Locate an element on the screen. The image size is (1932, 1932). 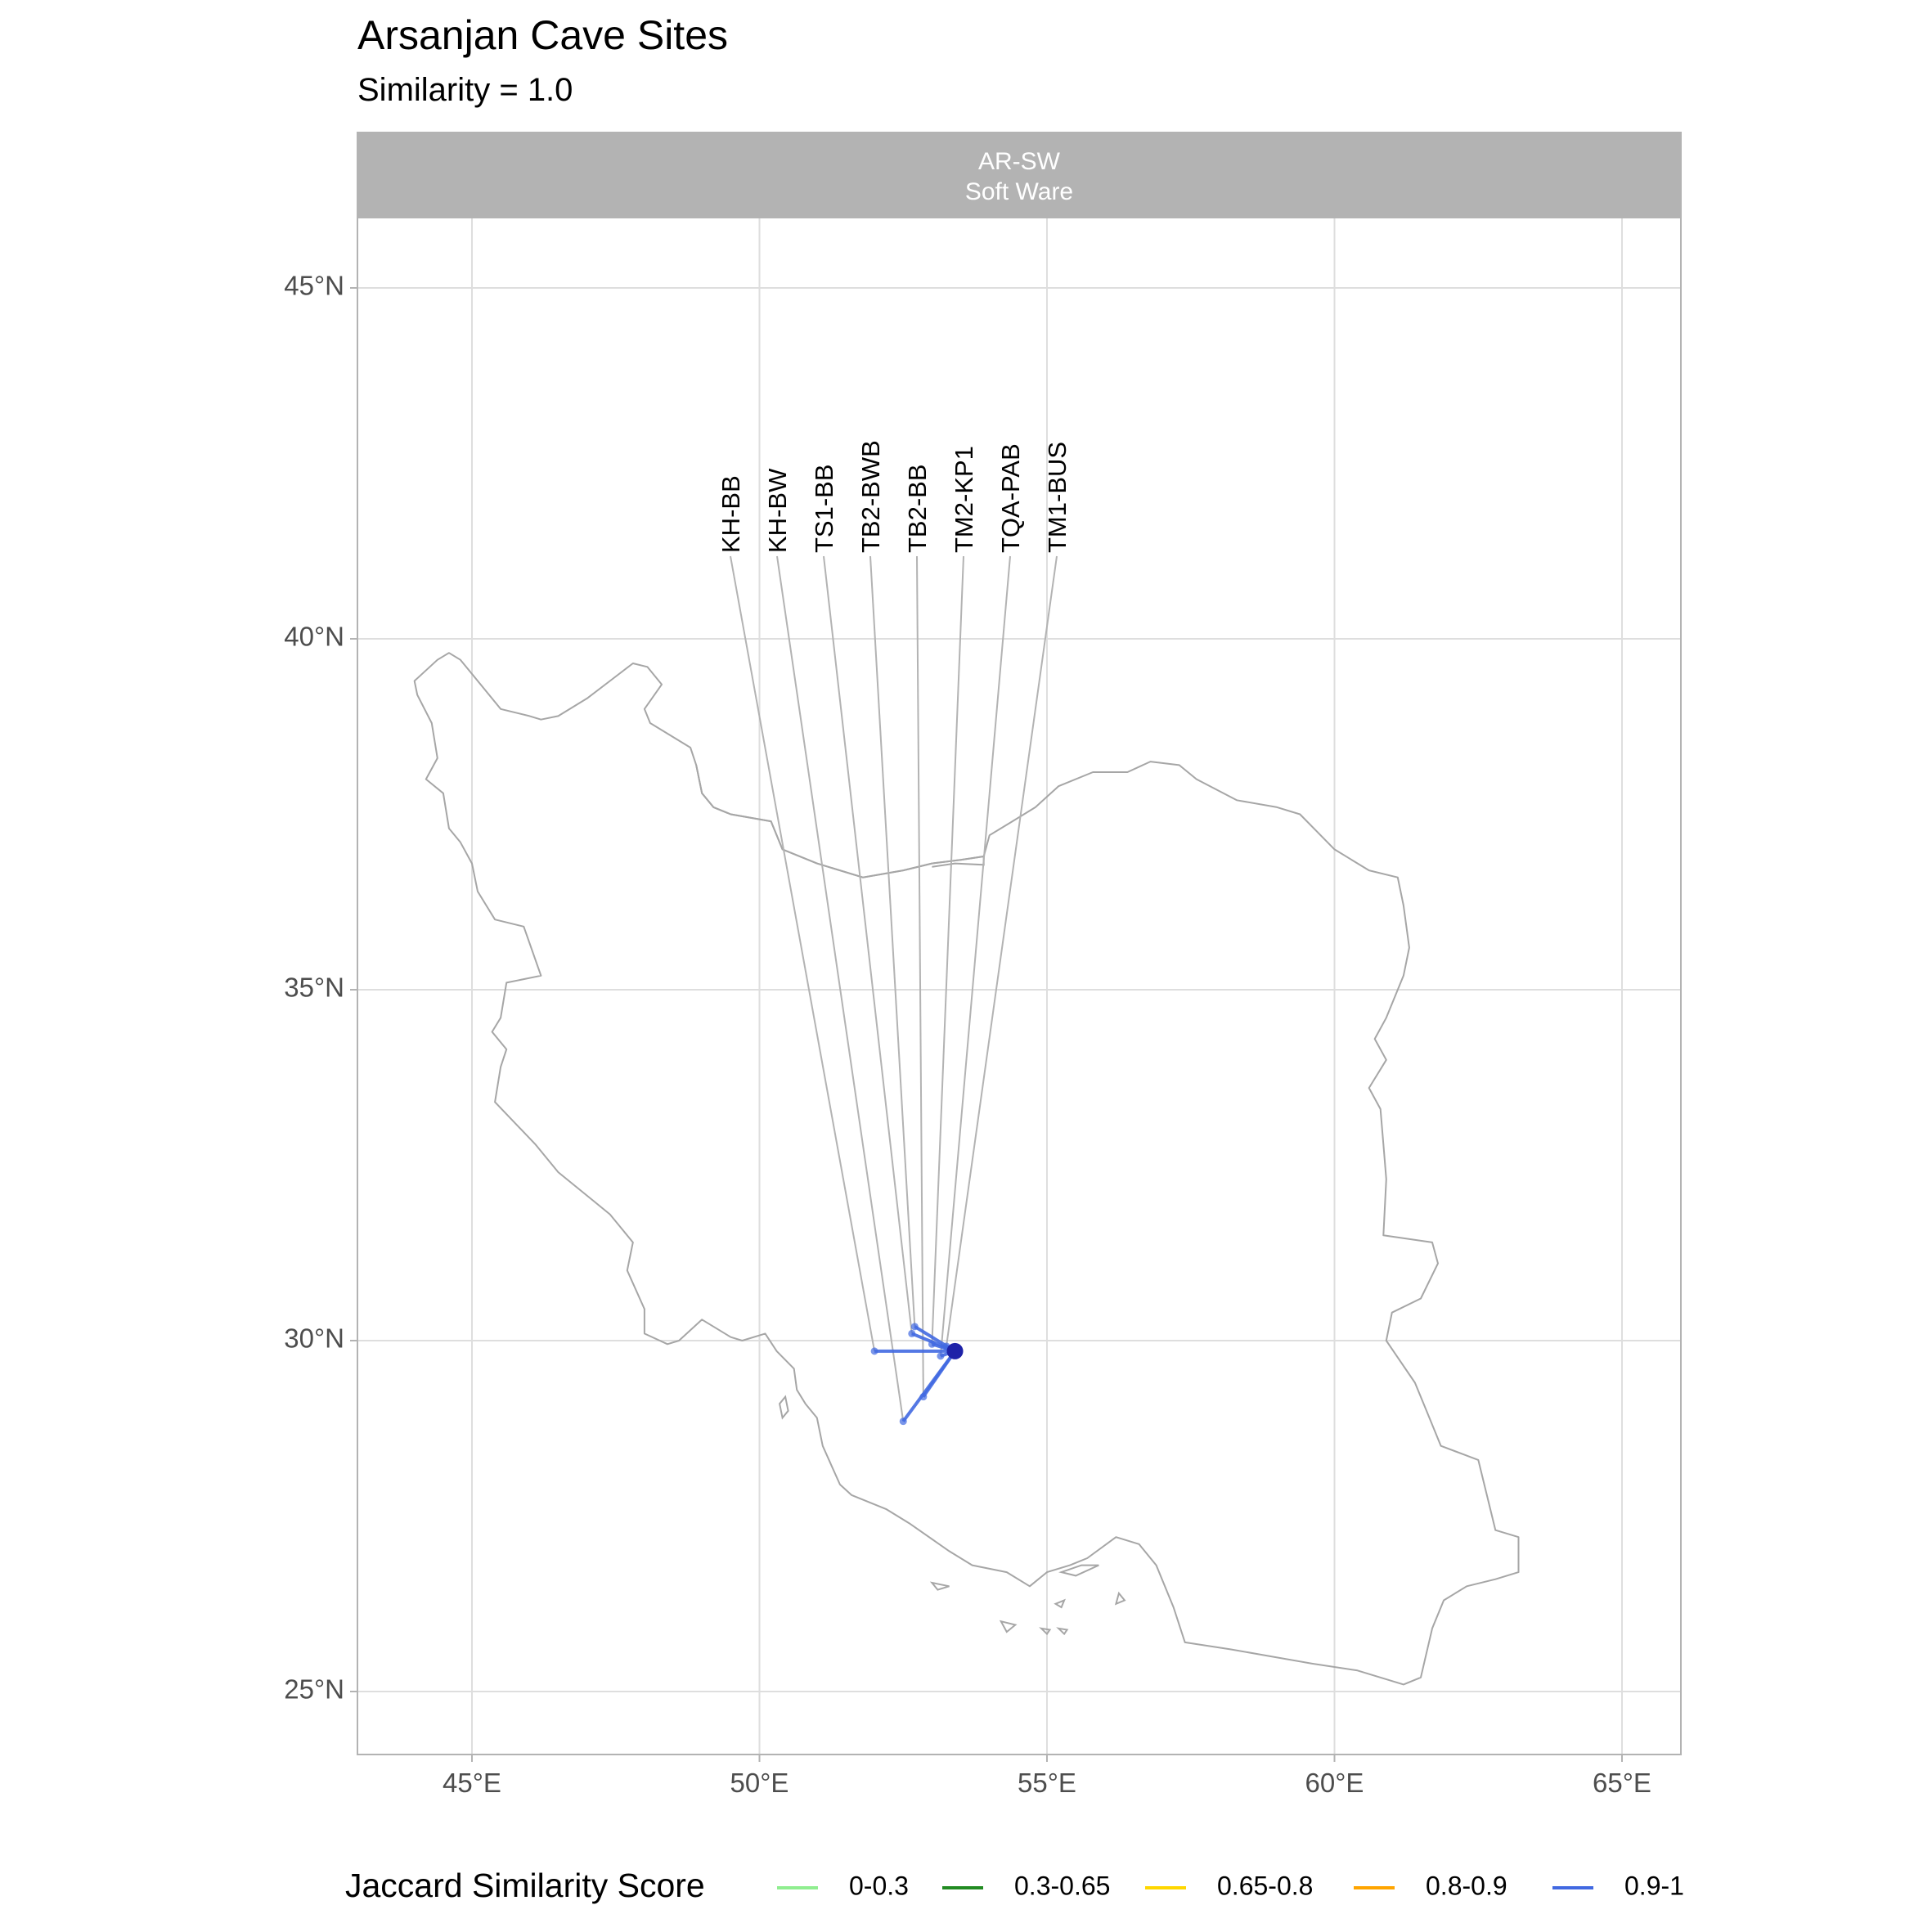
y-tick-label: 30°N is located at coordinates (314, 1338).